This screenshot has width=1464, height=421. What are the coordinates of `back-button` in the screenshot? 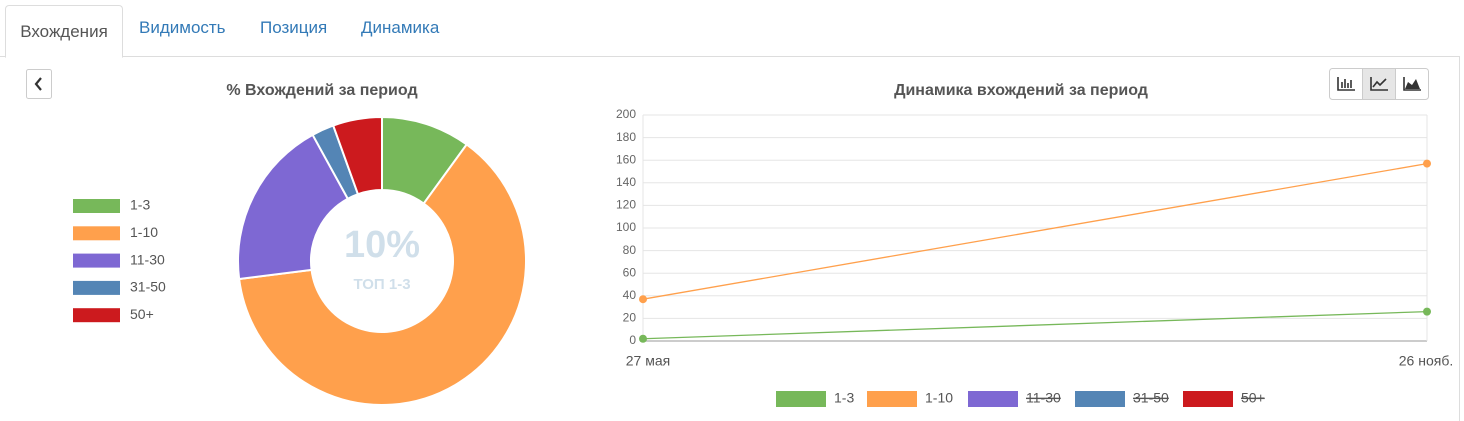 It's located at (39, 84).